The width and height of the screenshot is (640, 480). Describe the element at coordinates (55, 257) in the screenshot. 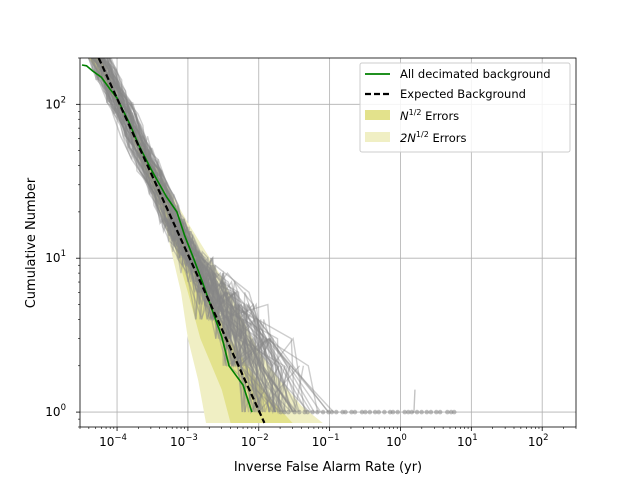

I see `y-tick-label: 10¹` at that location.